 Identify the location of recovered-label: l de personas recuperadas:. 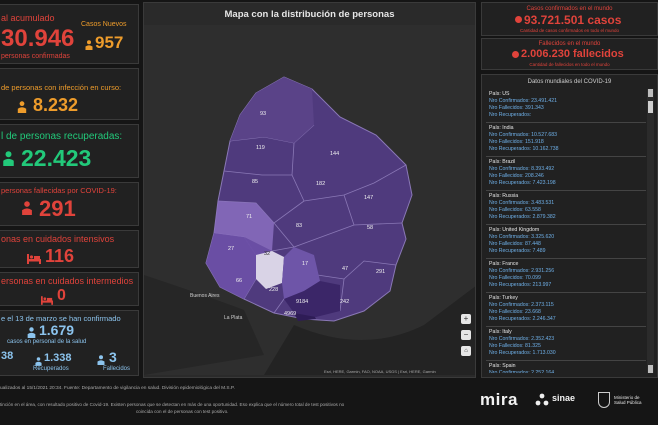
(62, 136).